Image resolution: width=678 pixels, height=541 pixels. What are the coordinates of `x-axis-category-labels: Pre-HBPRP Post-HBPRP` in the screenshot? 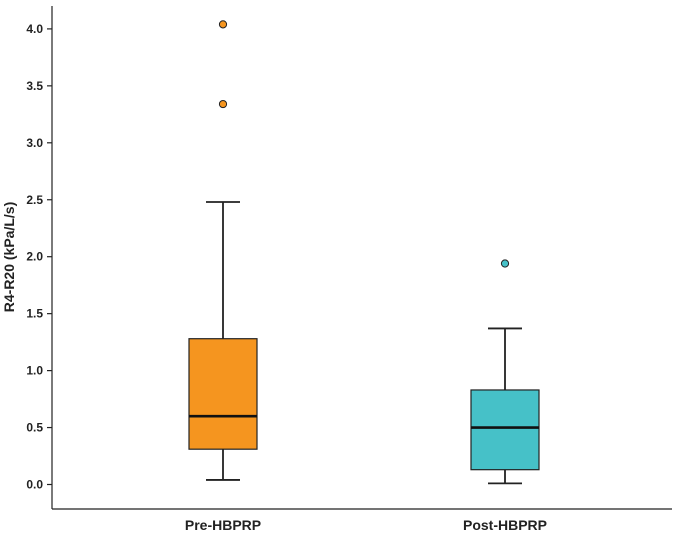 It's located at (366, 525).